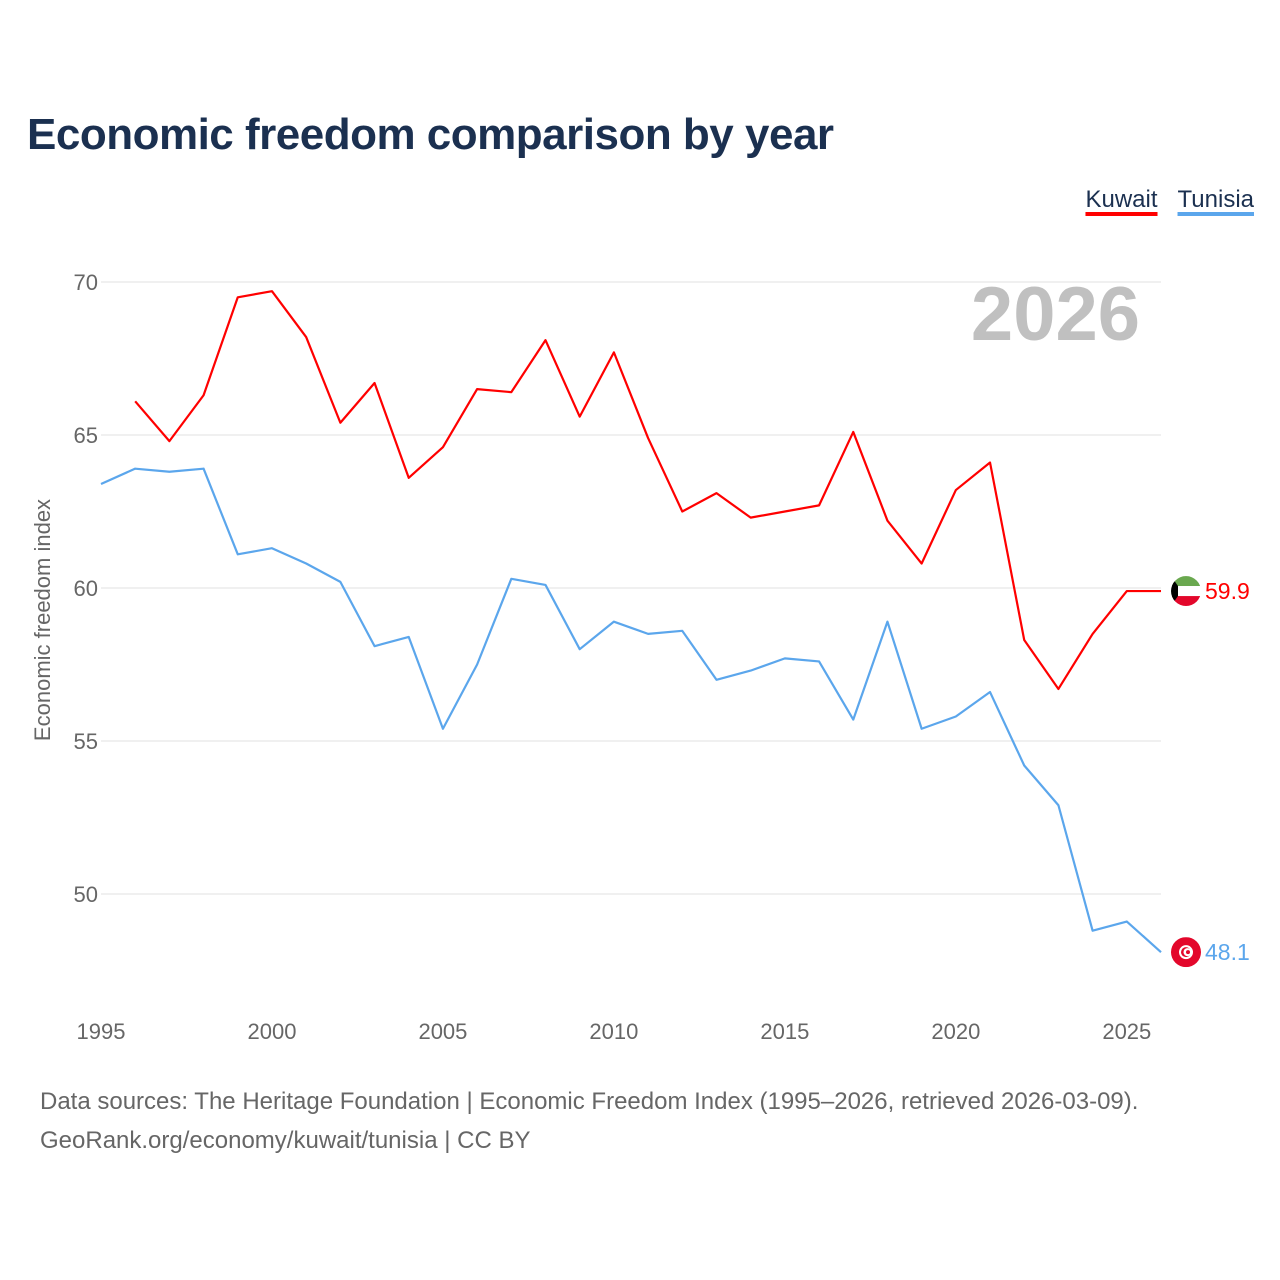  What do you see at coordinates (1055, 314) in the screenshot?
I see `year-watermark: 2026` at bounding box center [1055, 314].